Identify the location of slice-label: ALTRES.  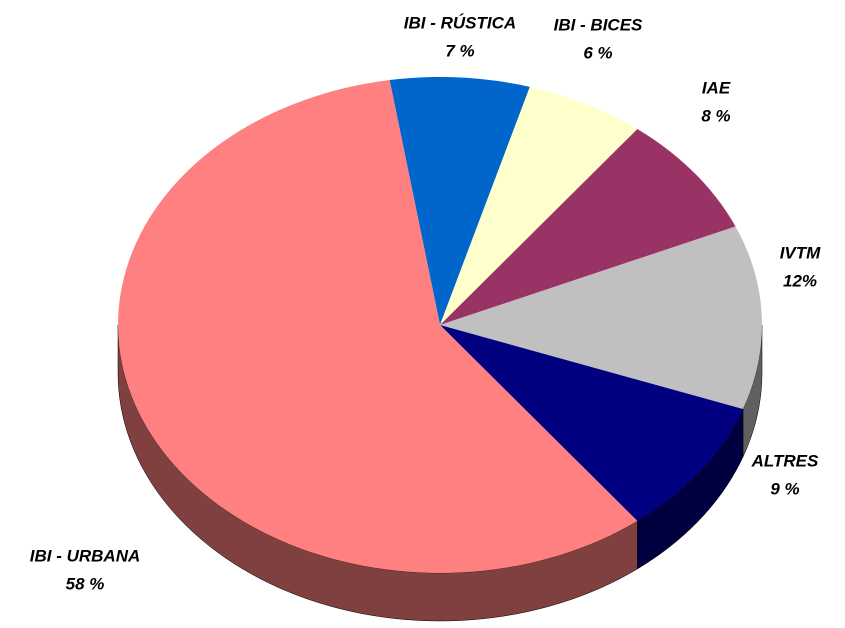
(785, 460).